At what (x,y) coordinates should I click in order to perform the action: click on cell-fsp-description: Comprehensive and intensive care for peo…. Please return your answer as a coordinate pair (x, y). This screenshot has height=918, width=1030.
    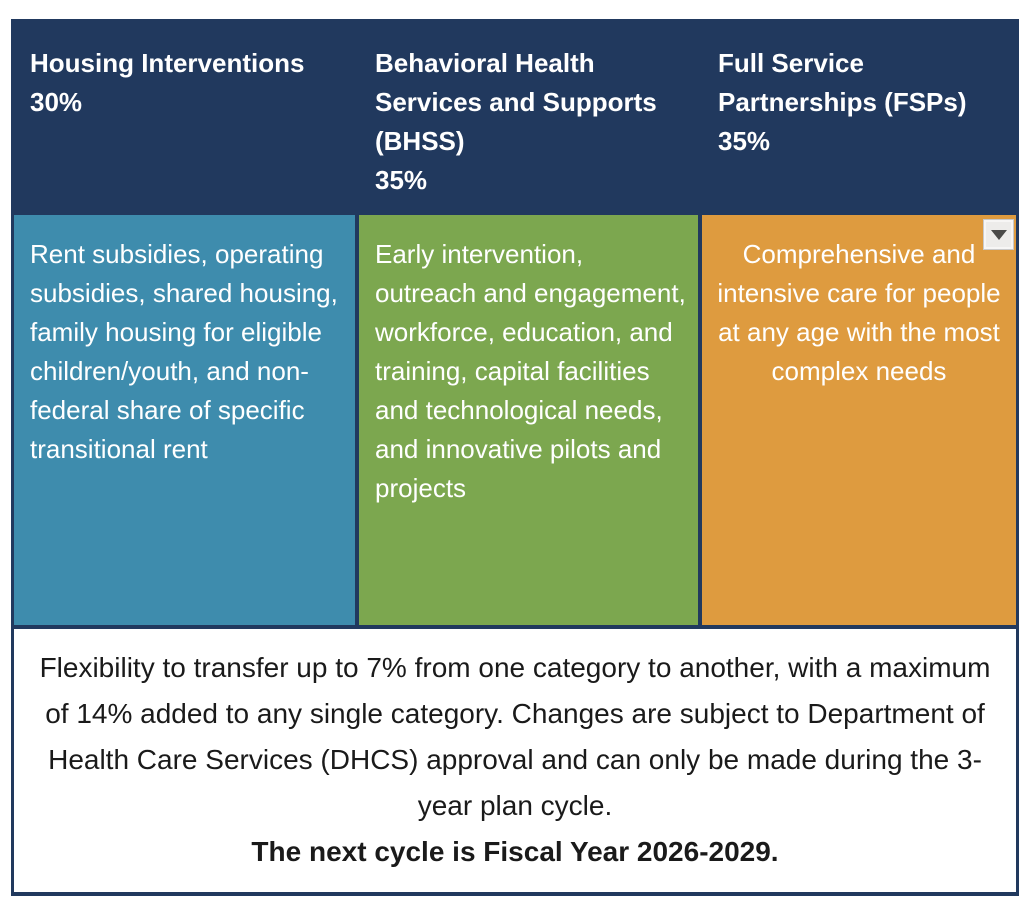
    Looking at the image, I should click on (859, 420).